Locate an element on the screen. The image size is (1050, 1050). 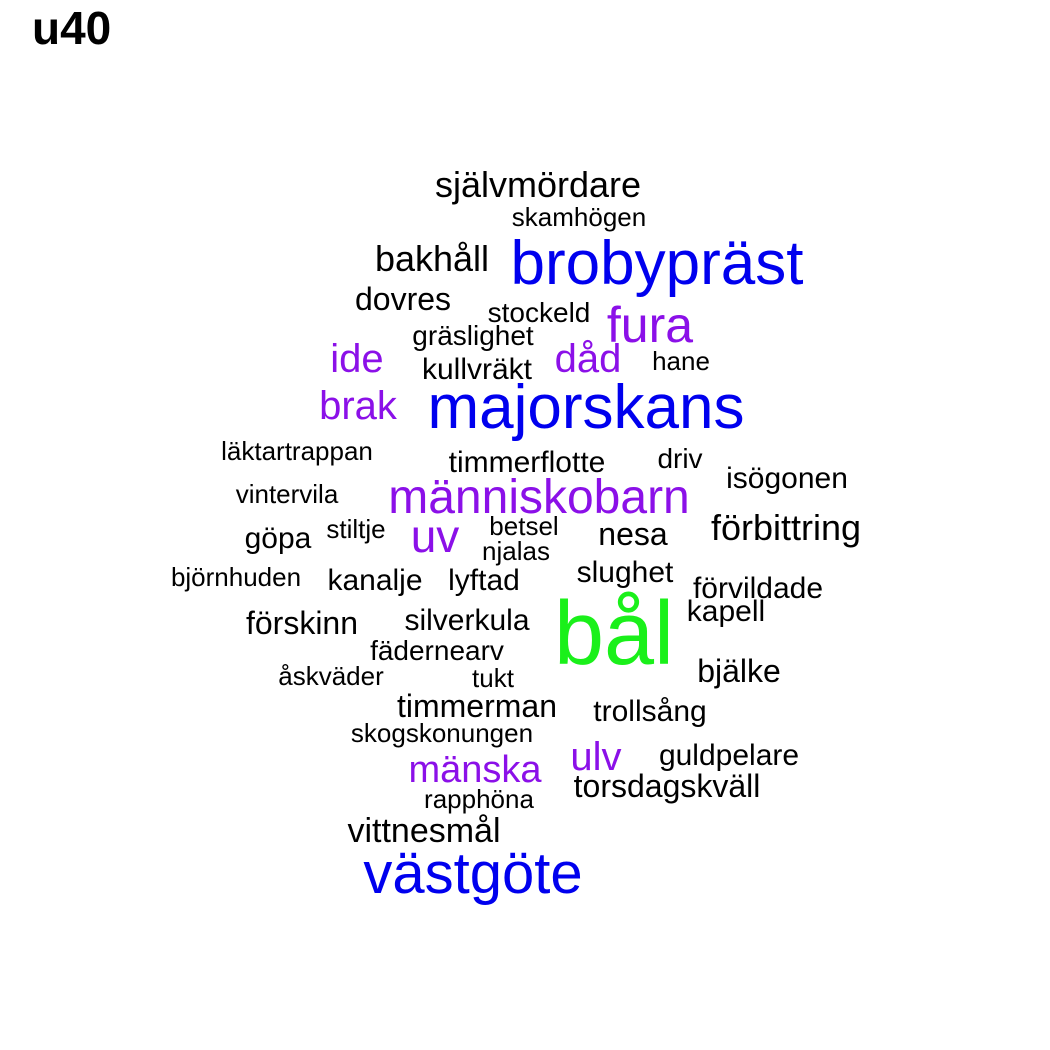
word-uv: uv is located at coordinates (435, 536).